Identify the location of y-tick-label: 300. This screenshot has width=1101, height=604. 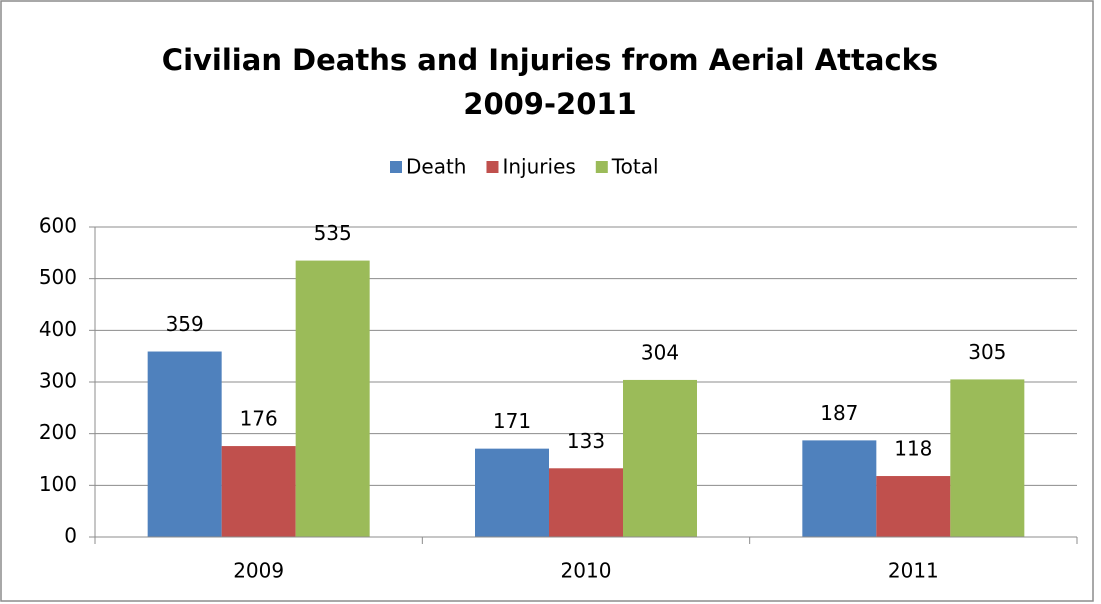
(58, 381).